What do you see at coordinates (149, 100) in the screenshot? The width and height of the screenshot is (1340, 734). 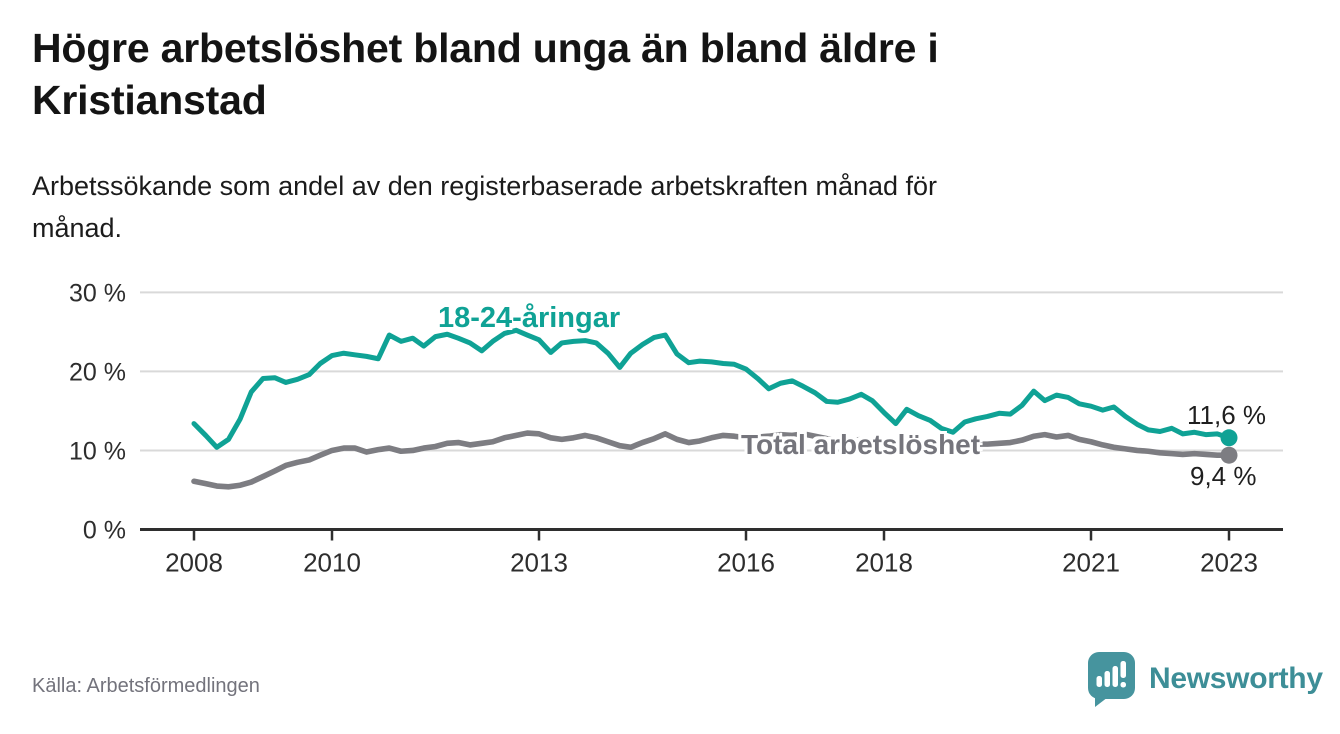 I see `title-line-2: Kristianstad` at bounding box center [149, 100].